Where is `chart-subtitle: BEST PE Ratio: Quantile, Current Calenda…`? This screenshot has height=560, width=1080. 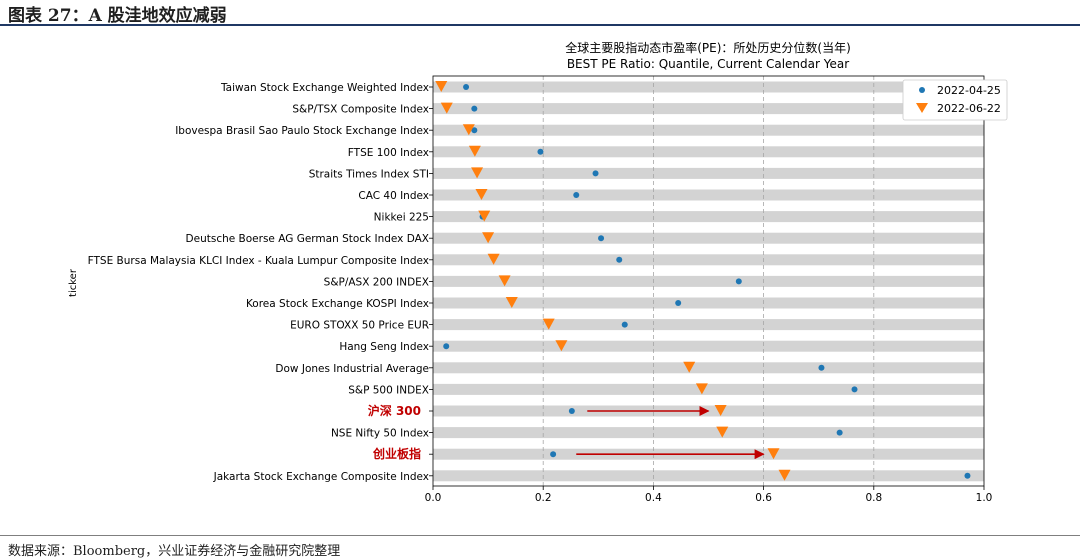 chart-subtitle: BEST PE Ratio: Quantile, Current Calenda… is located at coordinates (708, 64).